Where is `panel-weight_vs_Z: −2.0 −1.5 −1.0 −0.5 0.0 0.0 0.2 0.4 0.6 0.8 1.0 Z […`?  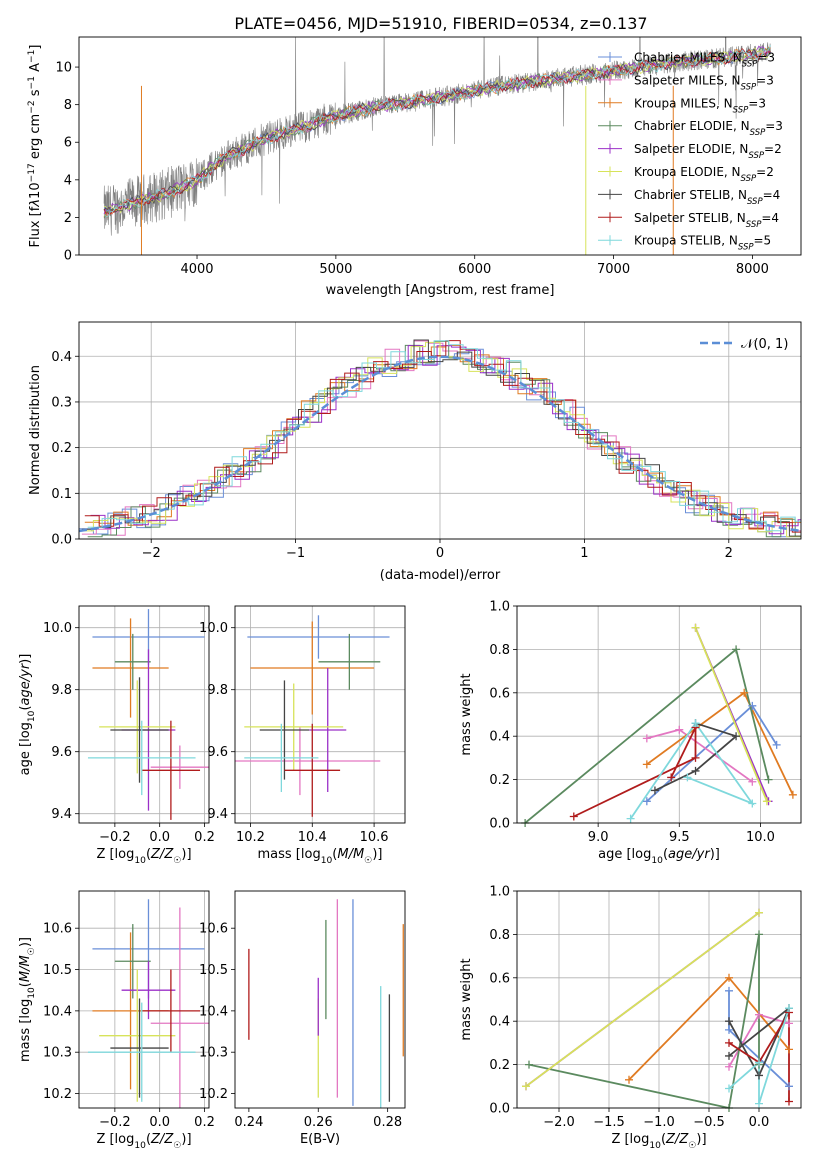
panel-weight_vs_Z: −2.0 −1.5 −1.0 −0.5 0.0 0.0 0.2 0.4 0.6 0.8 1.0 Z [… is located at coordinates (630, 1018).